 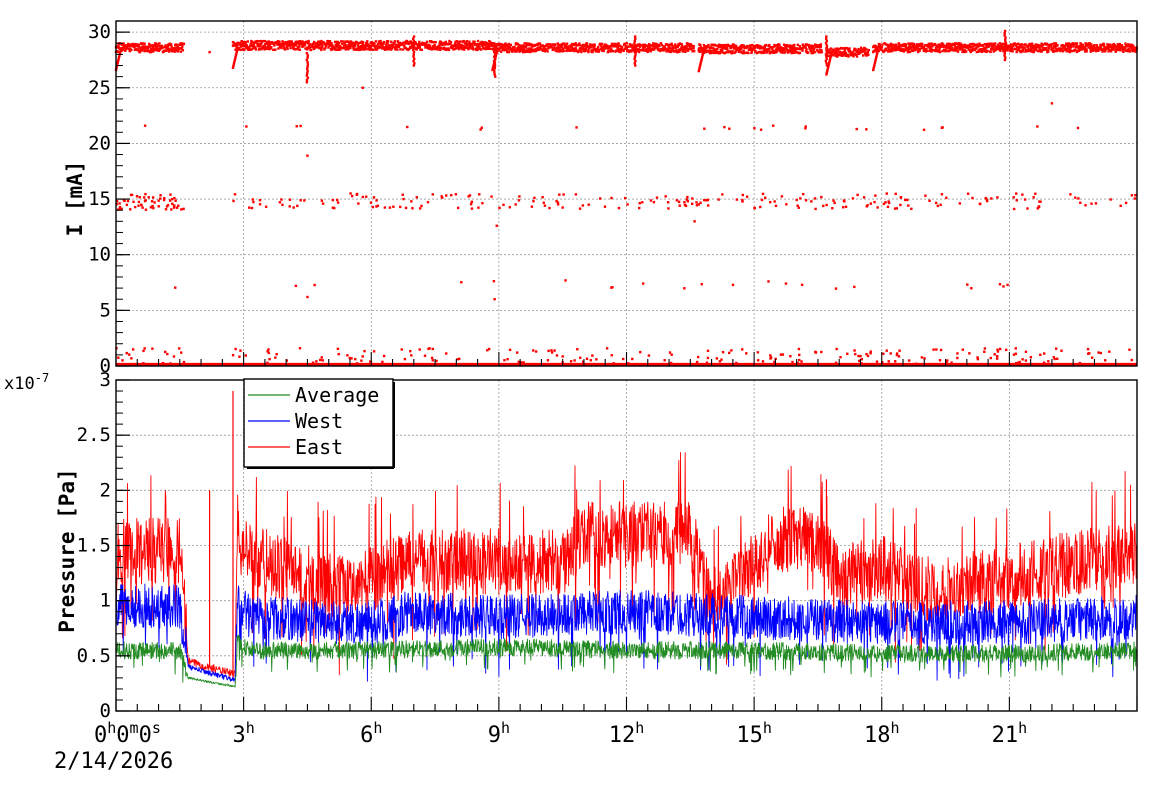 I want to click on current-y-tick-label: 5, so click(x=105, y=310).